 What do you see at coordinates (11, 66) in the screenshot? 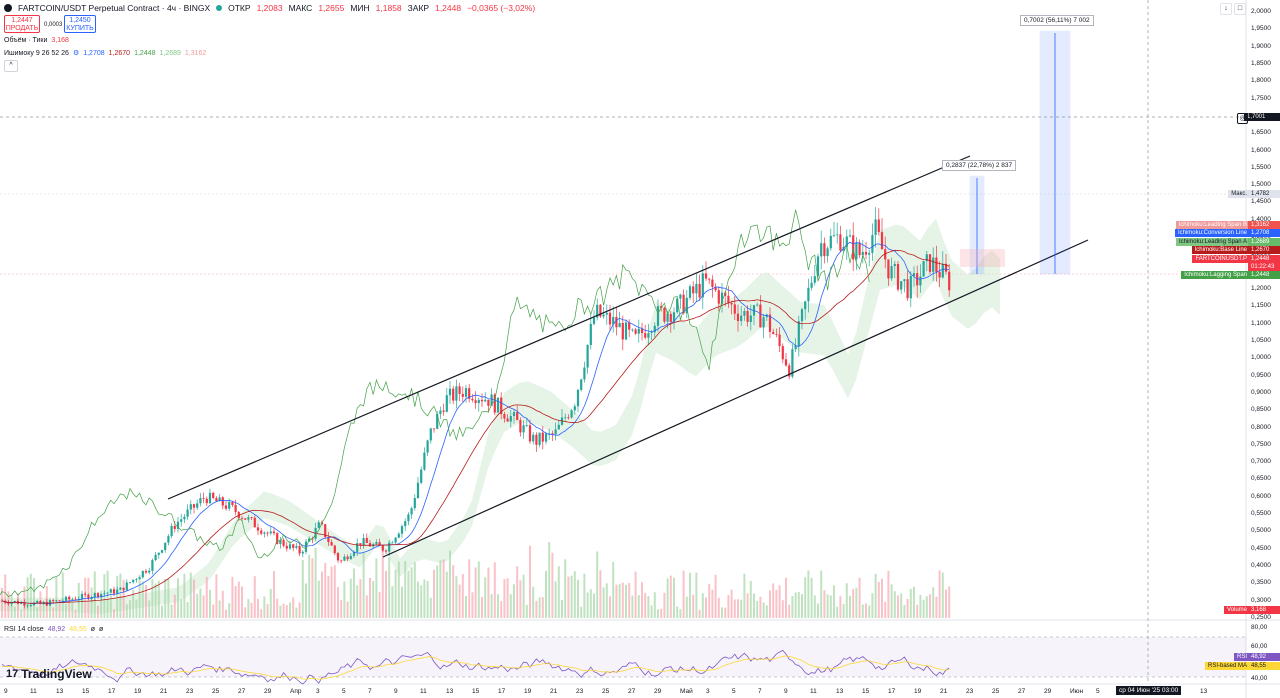
I see `collapse-legend-button: ^` at bounding box center [11, 66].